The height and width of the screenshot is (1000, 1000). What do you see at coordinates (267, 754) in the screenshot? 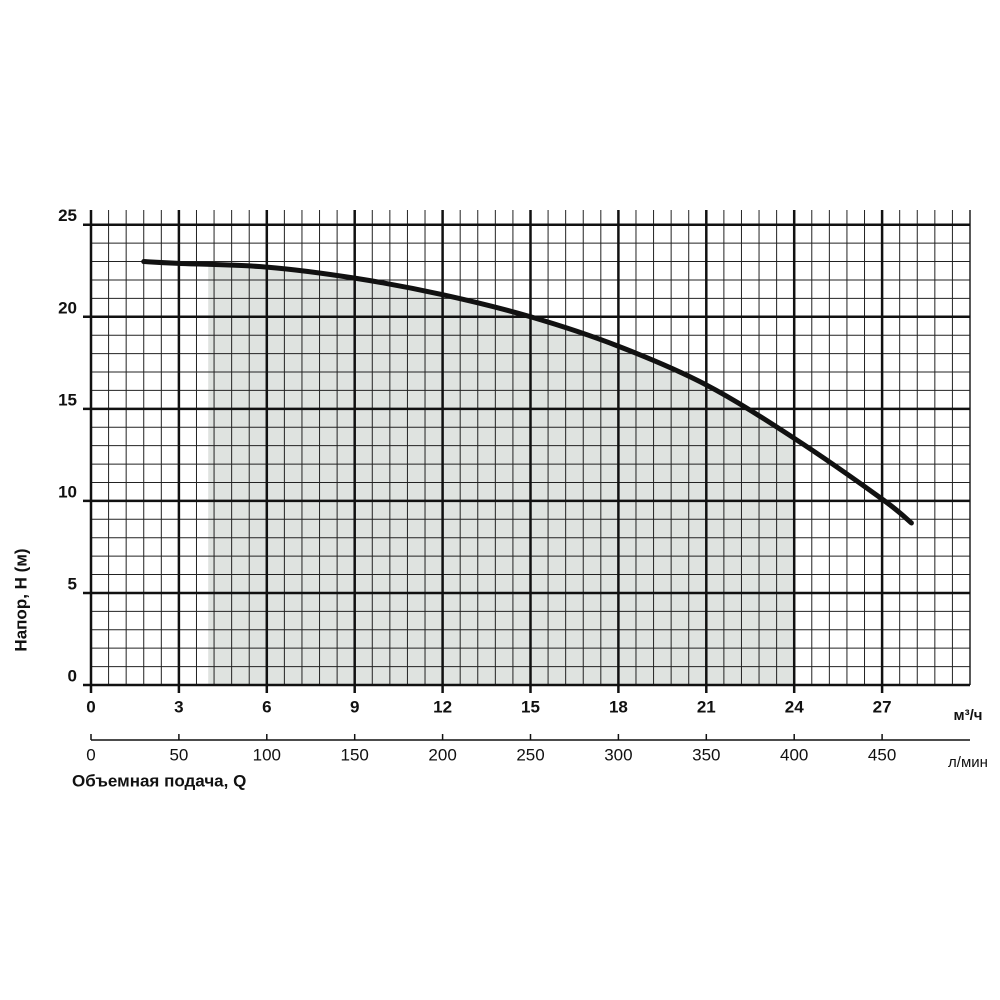
I see `x2-tick-label: 100` at bounding box center [267, 754].